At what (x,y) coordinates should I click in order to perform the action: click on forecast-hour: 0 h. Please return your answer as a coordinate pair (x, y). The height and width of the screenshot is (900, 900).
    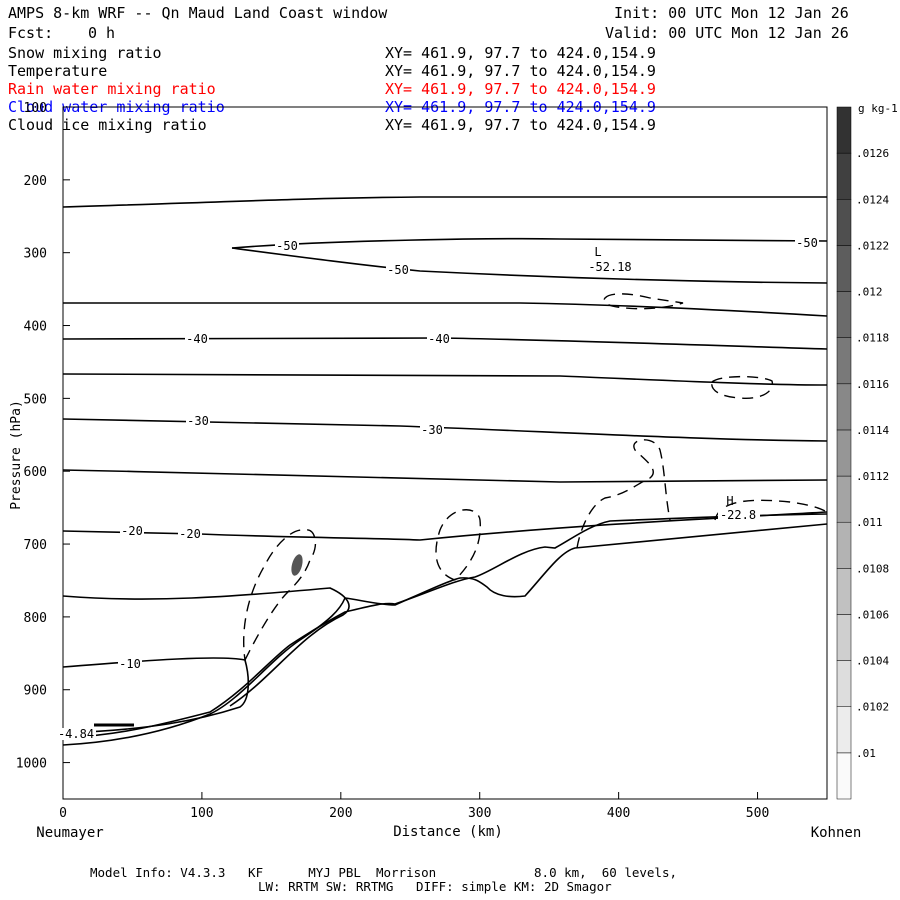
    Looking at the image, I should click on (102, 33).